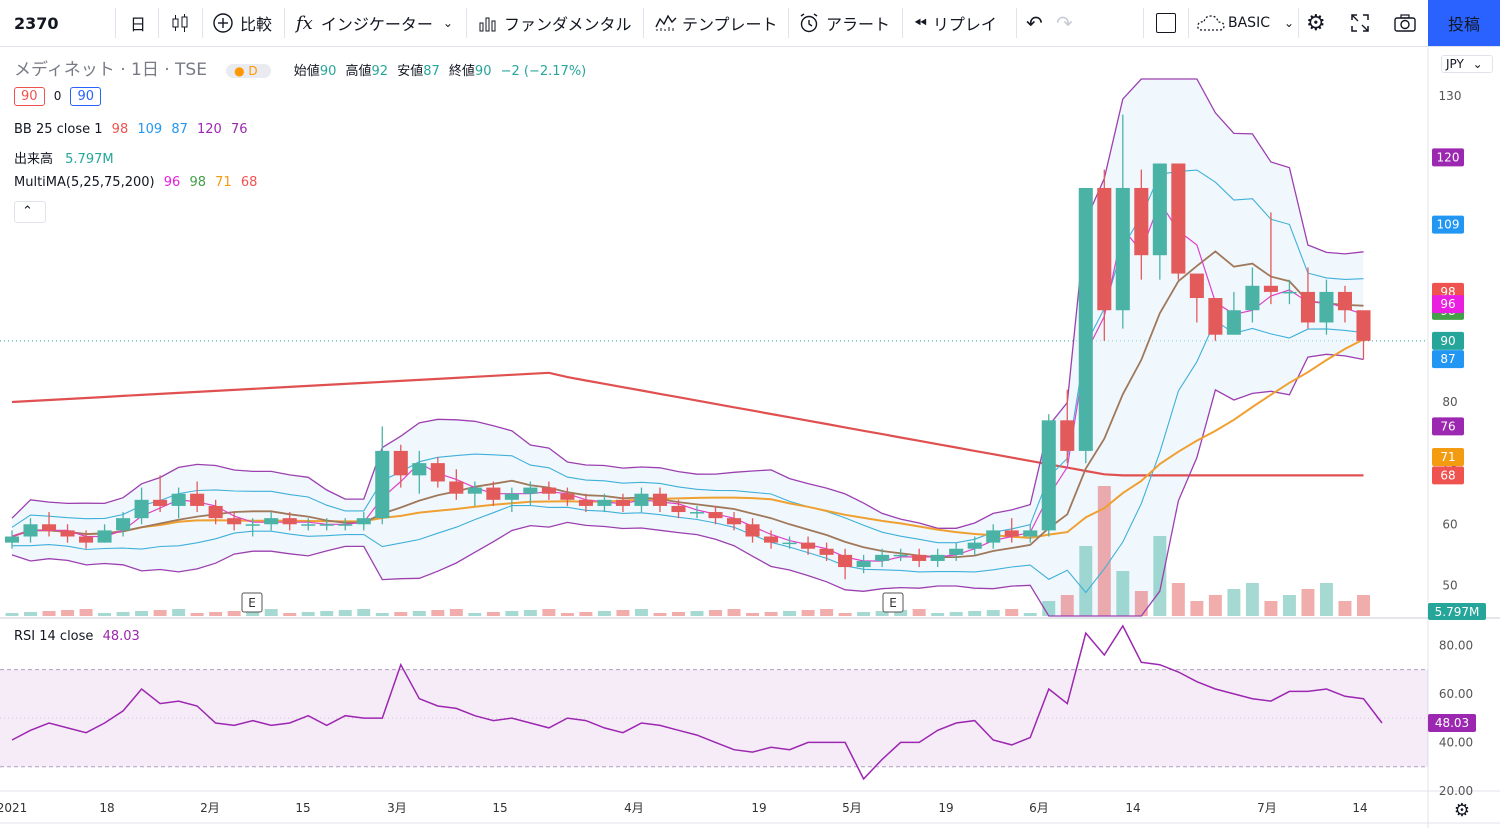 This screenshot has width=1500, height=828. Describe the element at coordinates (1464, 23) in the screenshot. I see `post-button: 投稿` at that location.